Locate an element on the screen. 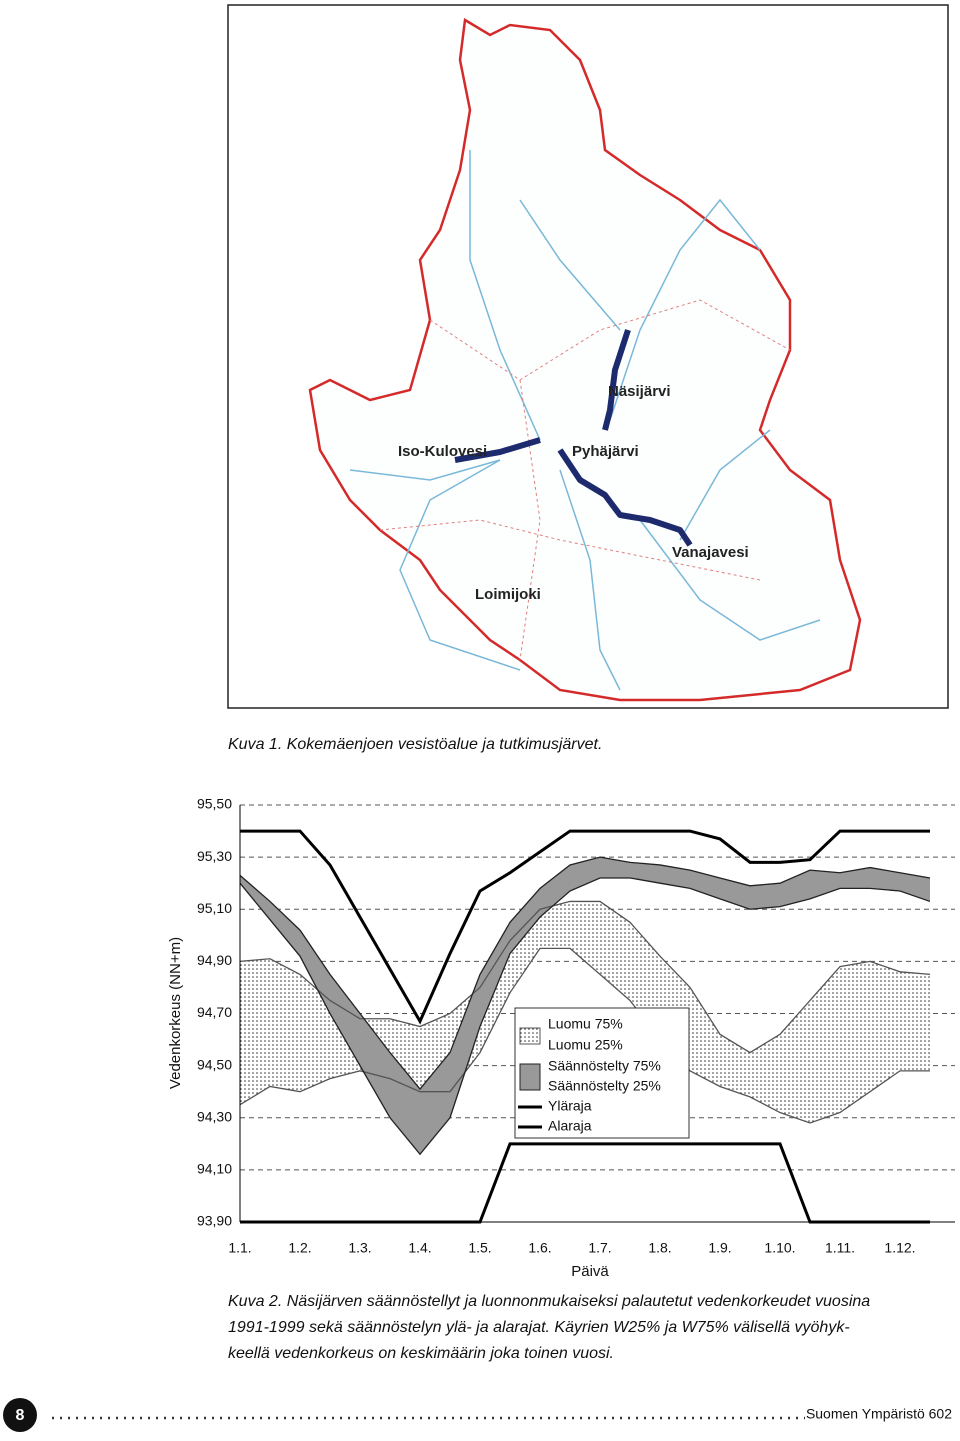 The height and width of the screenshot is (1441, 960). y-tick-label: 95,50 is located at coordinates (214, 804).